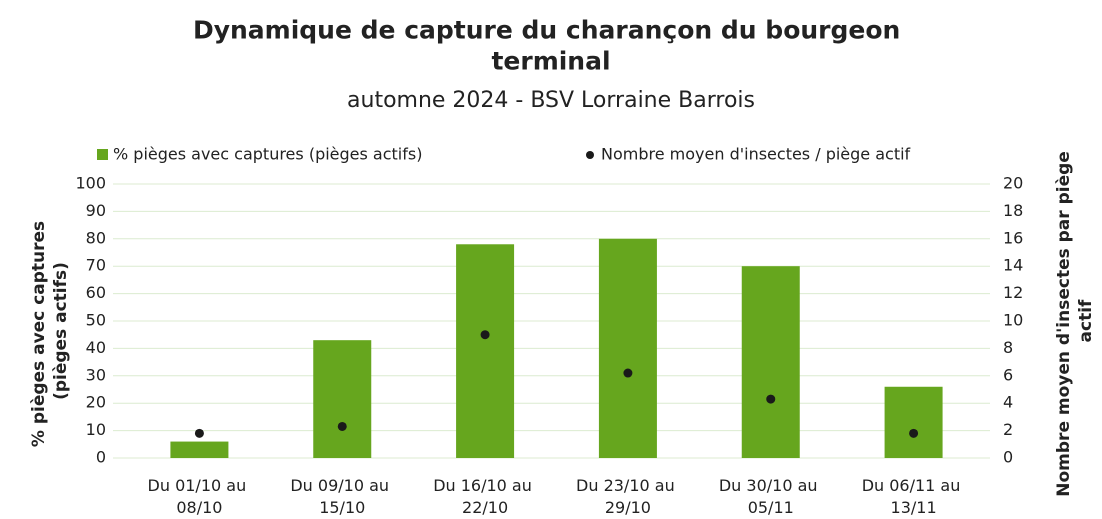  What do you see at coordinates (96, 320) in the screenshot?
I see `y-tick-label: 50` at bounding box center [96, 320].